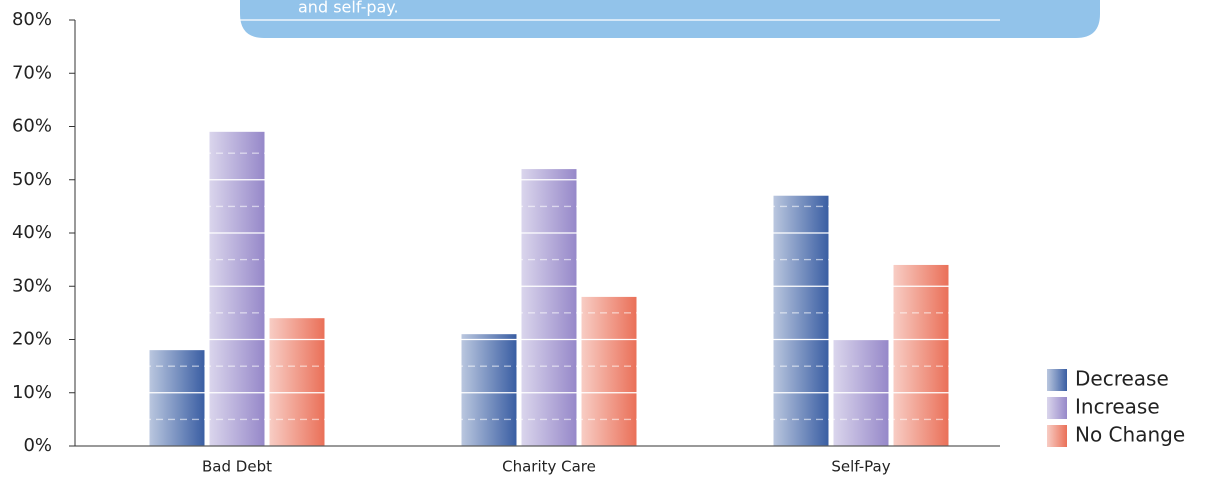 This screenshot has width=1216, height=480. I want to click on y-tick-label: 20%, so click(32, 339).